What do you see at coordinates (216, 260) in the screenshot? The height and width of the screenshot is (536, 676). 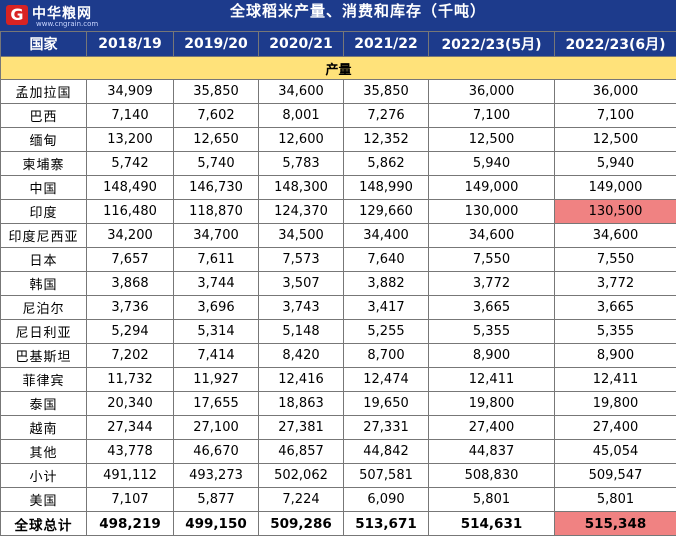 I see `table-cell: 7,611` at bounding box center [216, 260].